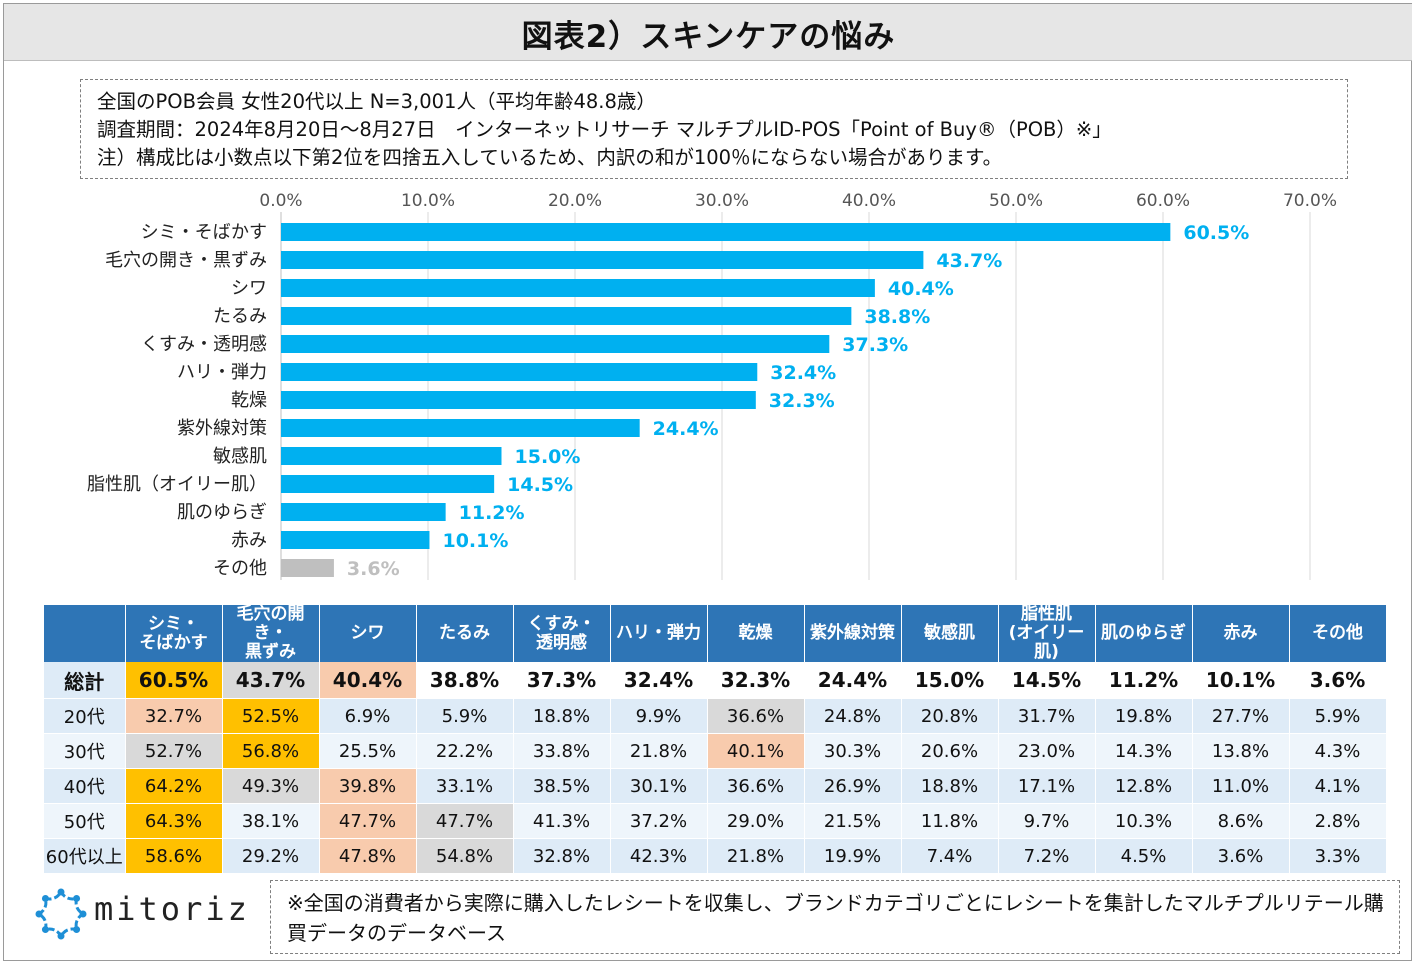 This screenshot has width=1417, height=966. What do you see at coordinates (803, 373) in the screenshot?
I see `data-label: 32.4%` at bounding box center [803, 373].